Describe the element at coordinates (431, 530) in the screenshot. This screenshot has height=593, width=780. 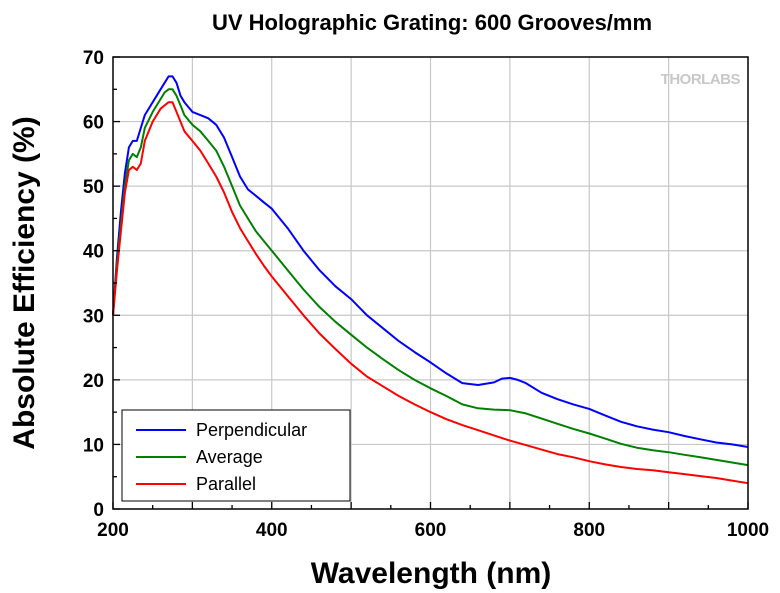
I see `x-tick-label: 600` at that location.